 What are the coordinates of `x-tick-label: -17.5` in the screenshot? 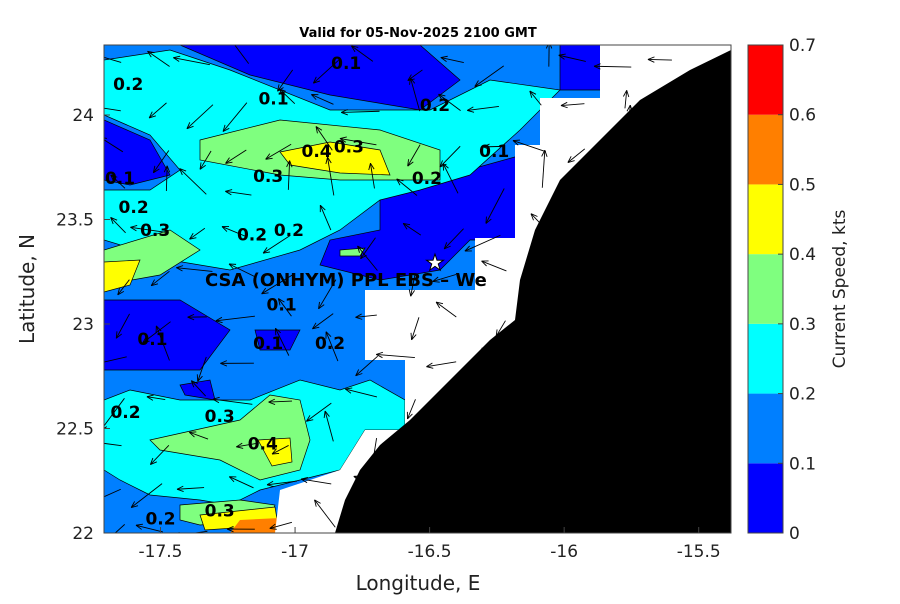 It's located at (161, 552).